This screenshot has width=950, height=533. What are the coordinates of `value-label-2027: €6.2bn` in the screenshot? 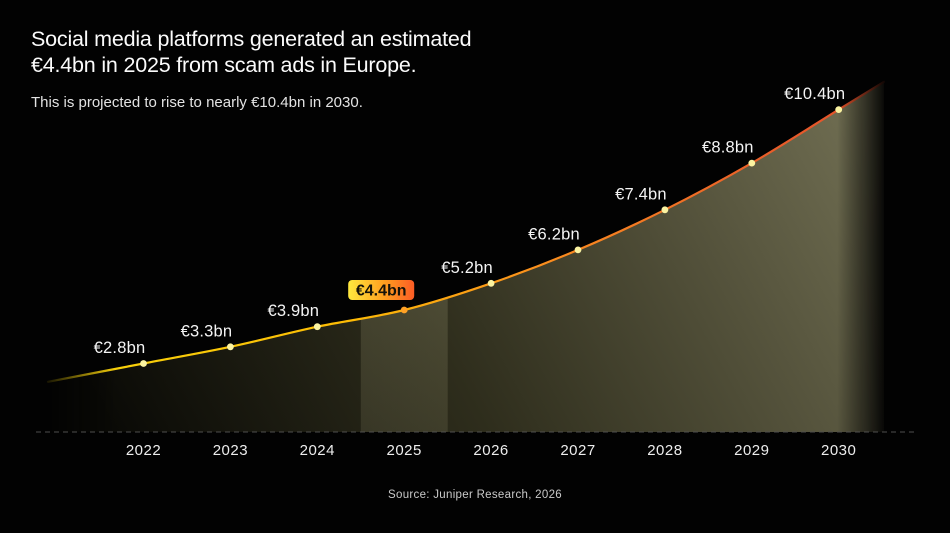 It's located at (554, 234).